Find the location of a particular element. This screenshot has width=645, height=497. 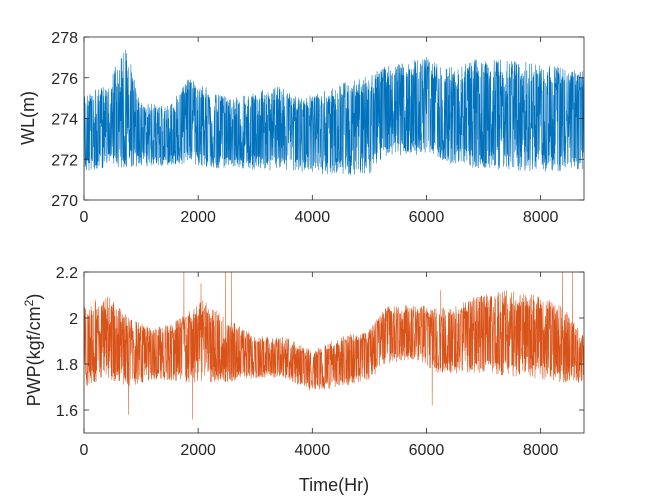

pore-water-pressure-x-tick-label: 4000 is located at coordinates (313, 450).